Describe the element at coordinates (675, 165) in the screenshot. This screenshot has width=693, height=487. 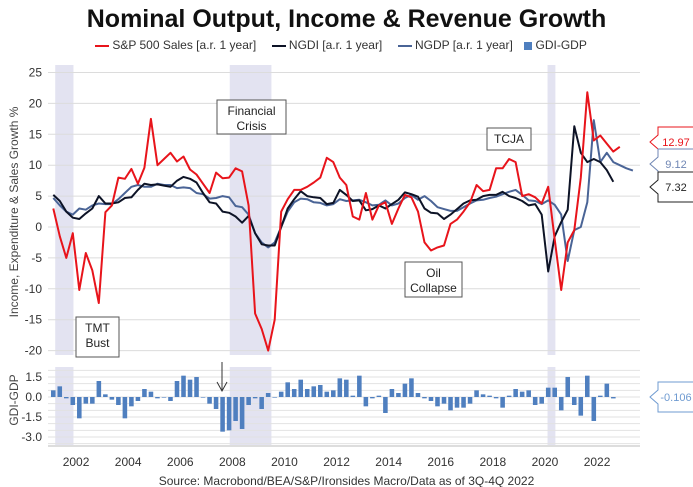
I see `last-value-ngdp: 9.12` at that location.